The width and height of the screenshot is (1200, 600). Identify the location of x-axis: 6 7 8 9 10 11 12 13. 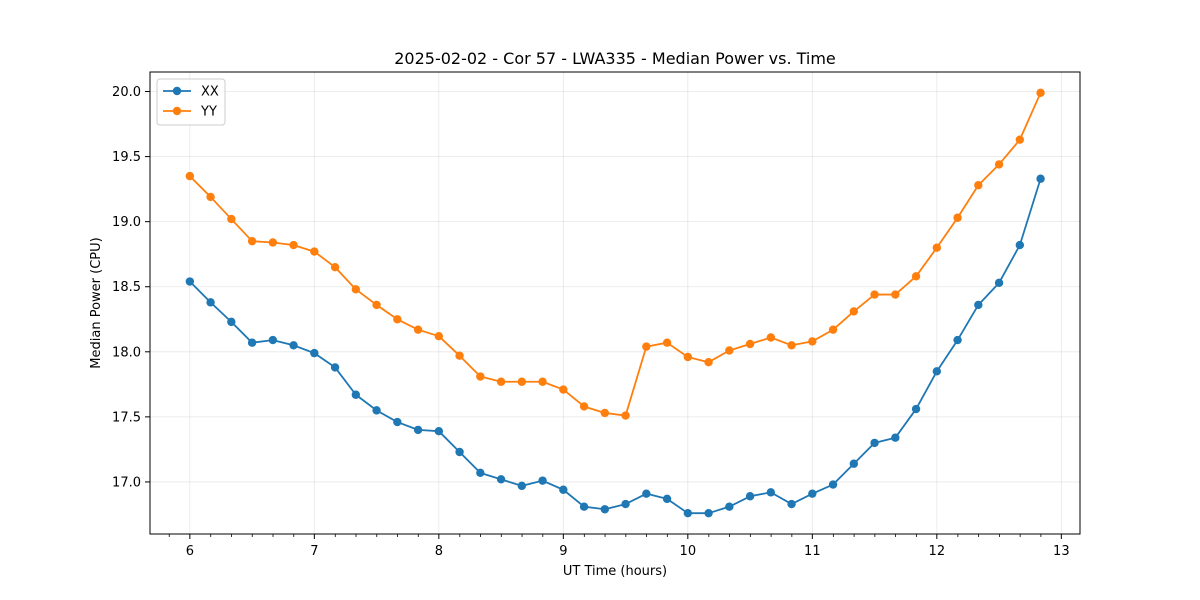
(619, 546).